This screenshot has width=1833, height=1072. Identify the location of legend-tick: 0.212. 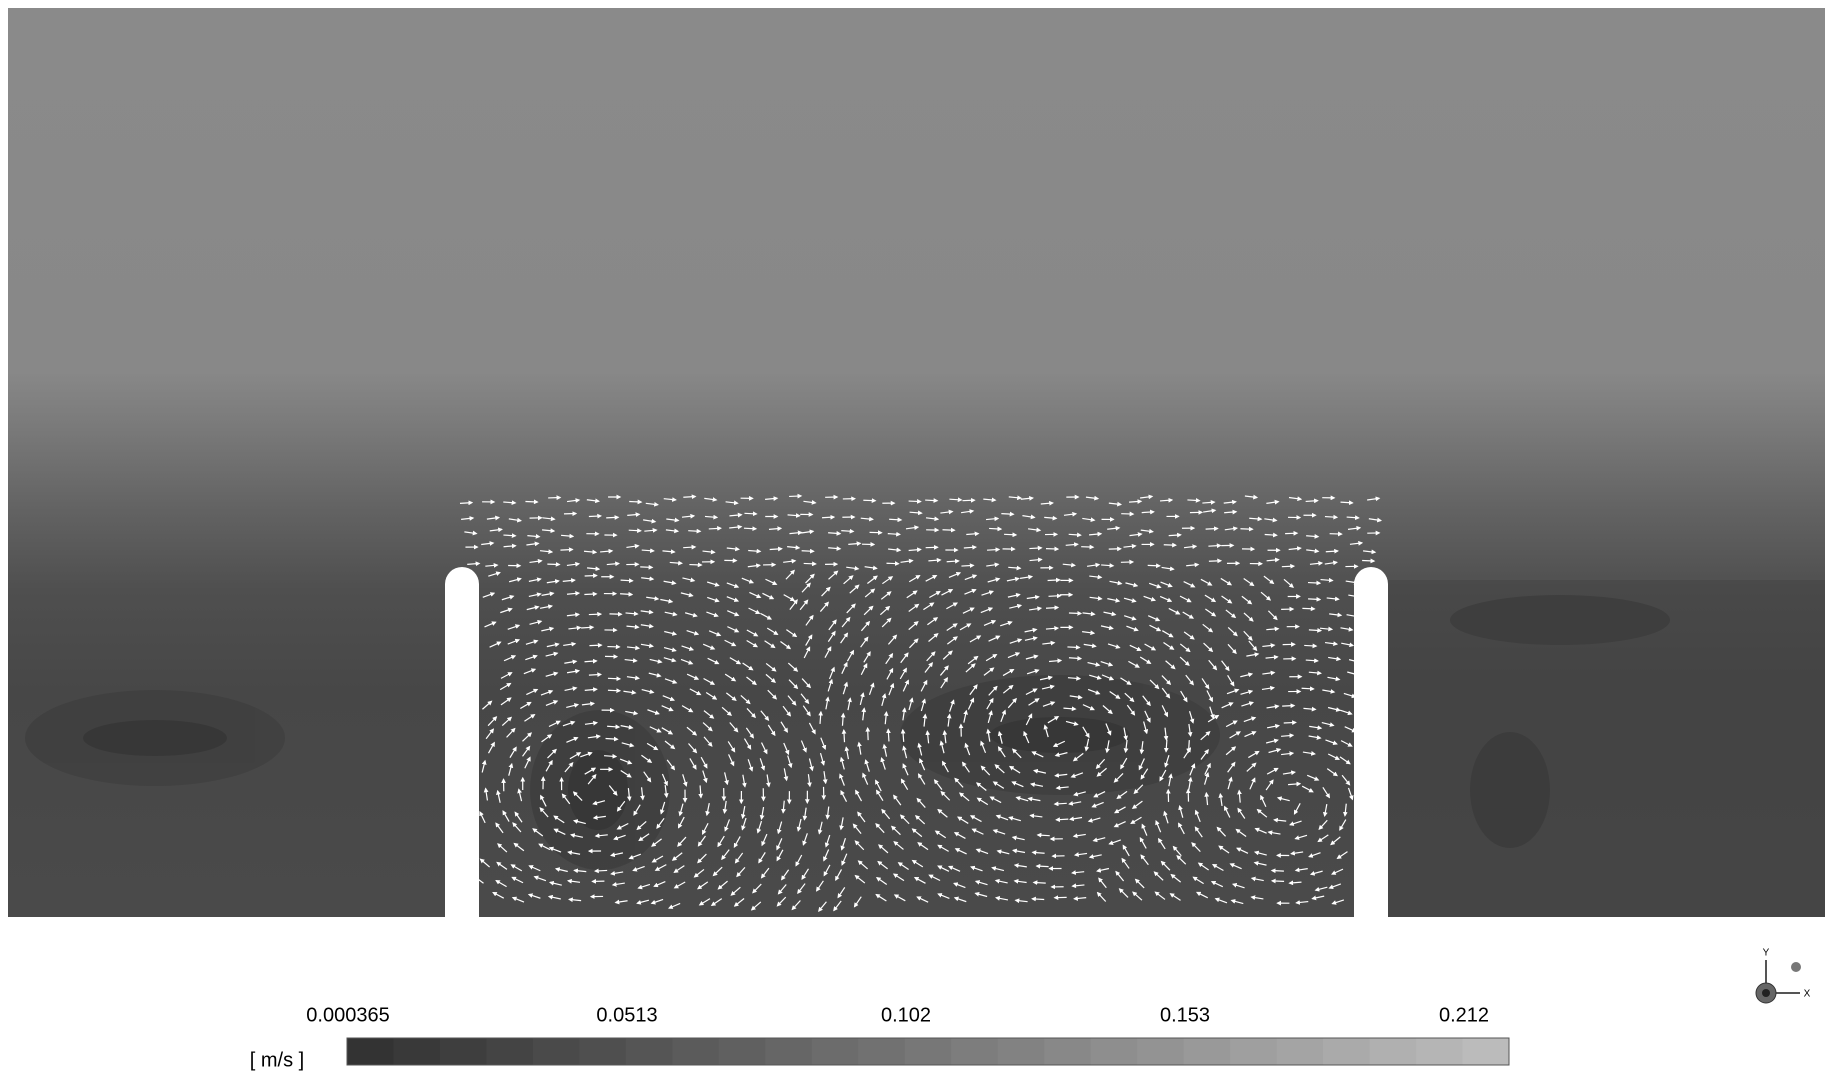
(1464, 1015).